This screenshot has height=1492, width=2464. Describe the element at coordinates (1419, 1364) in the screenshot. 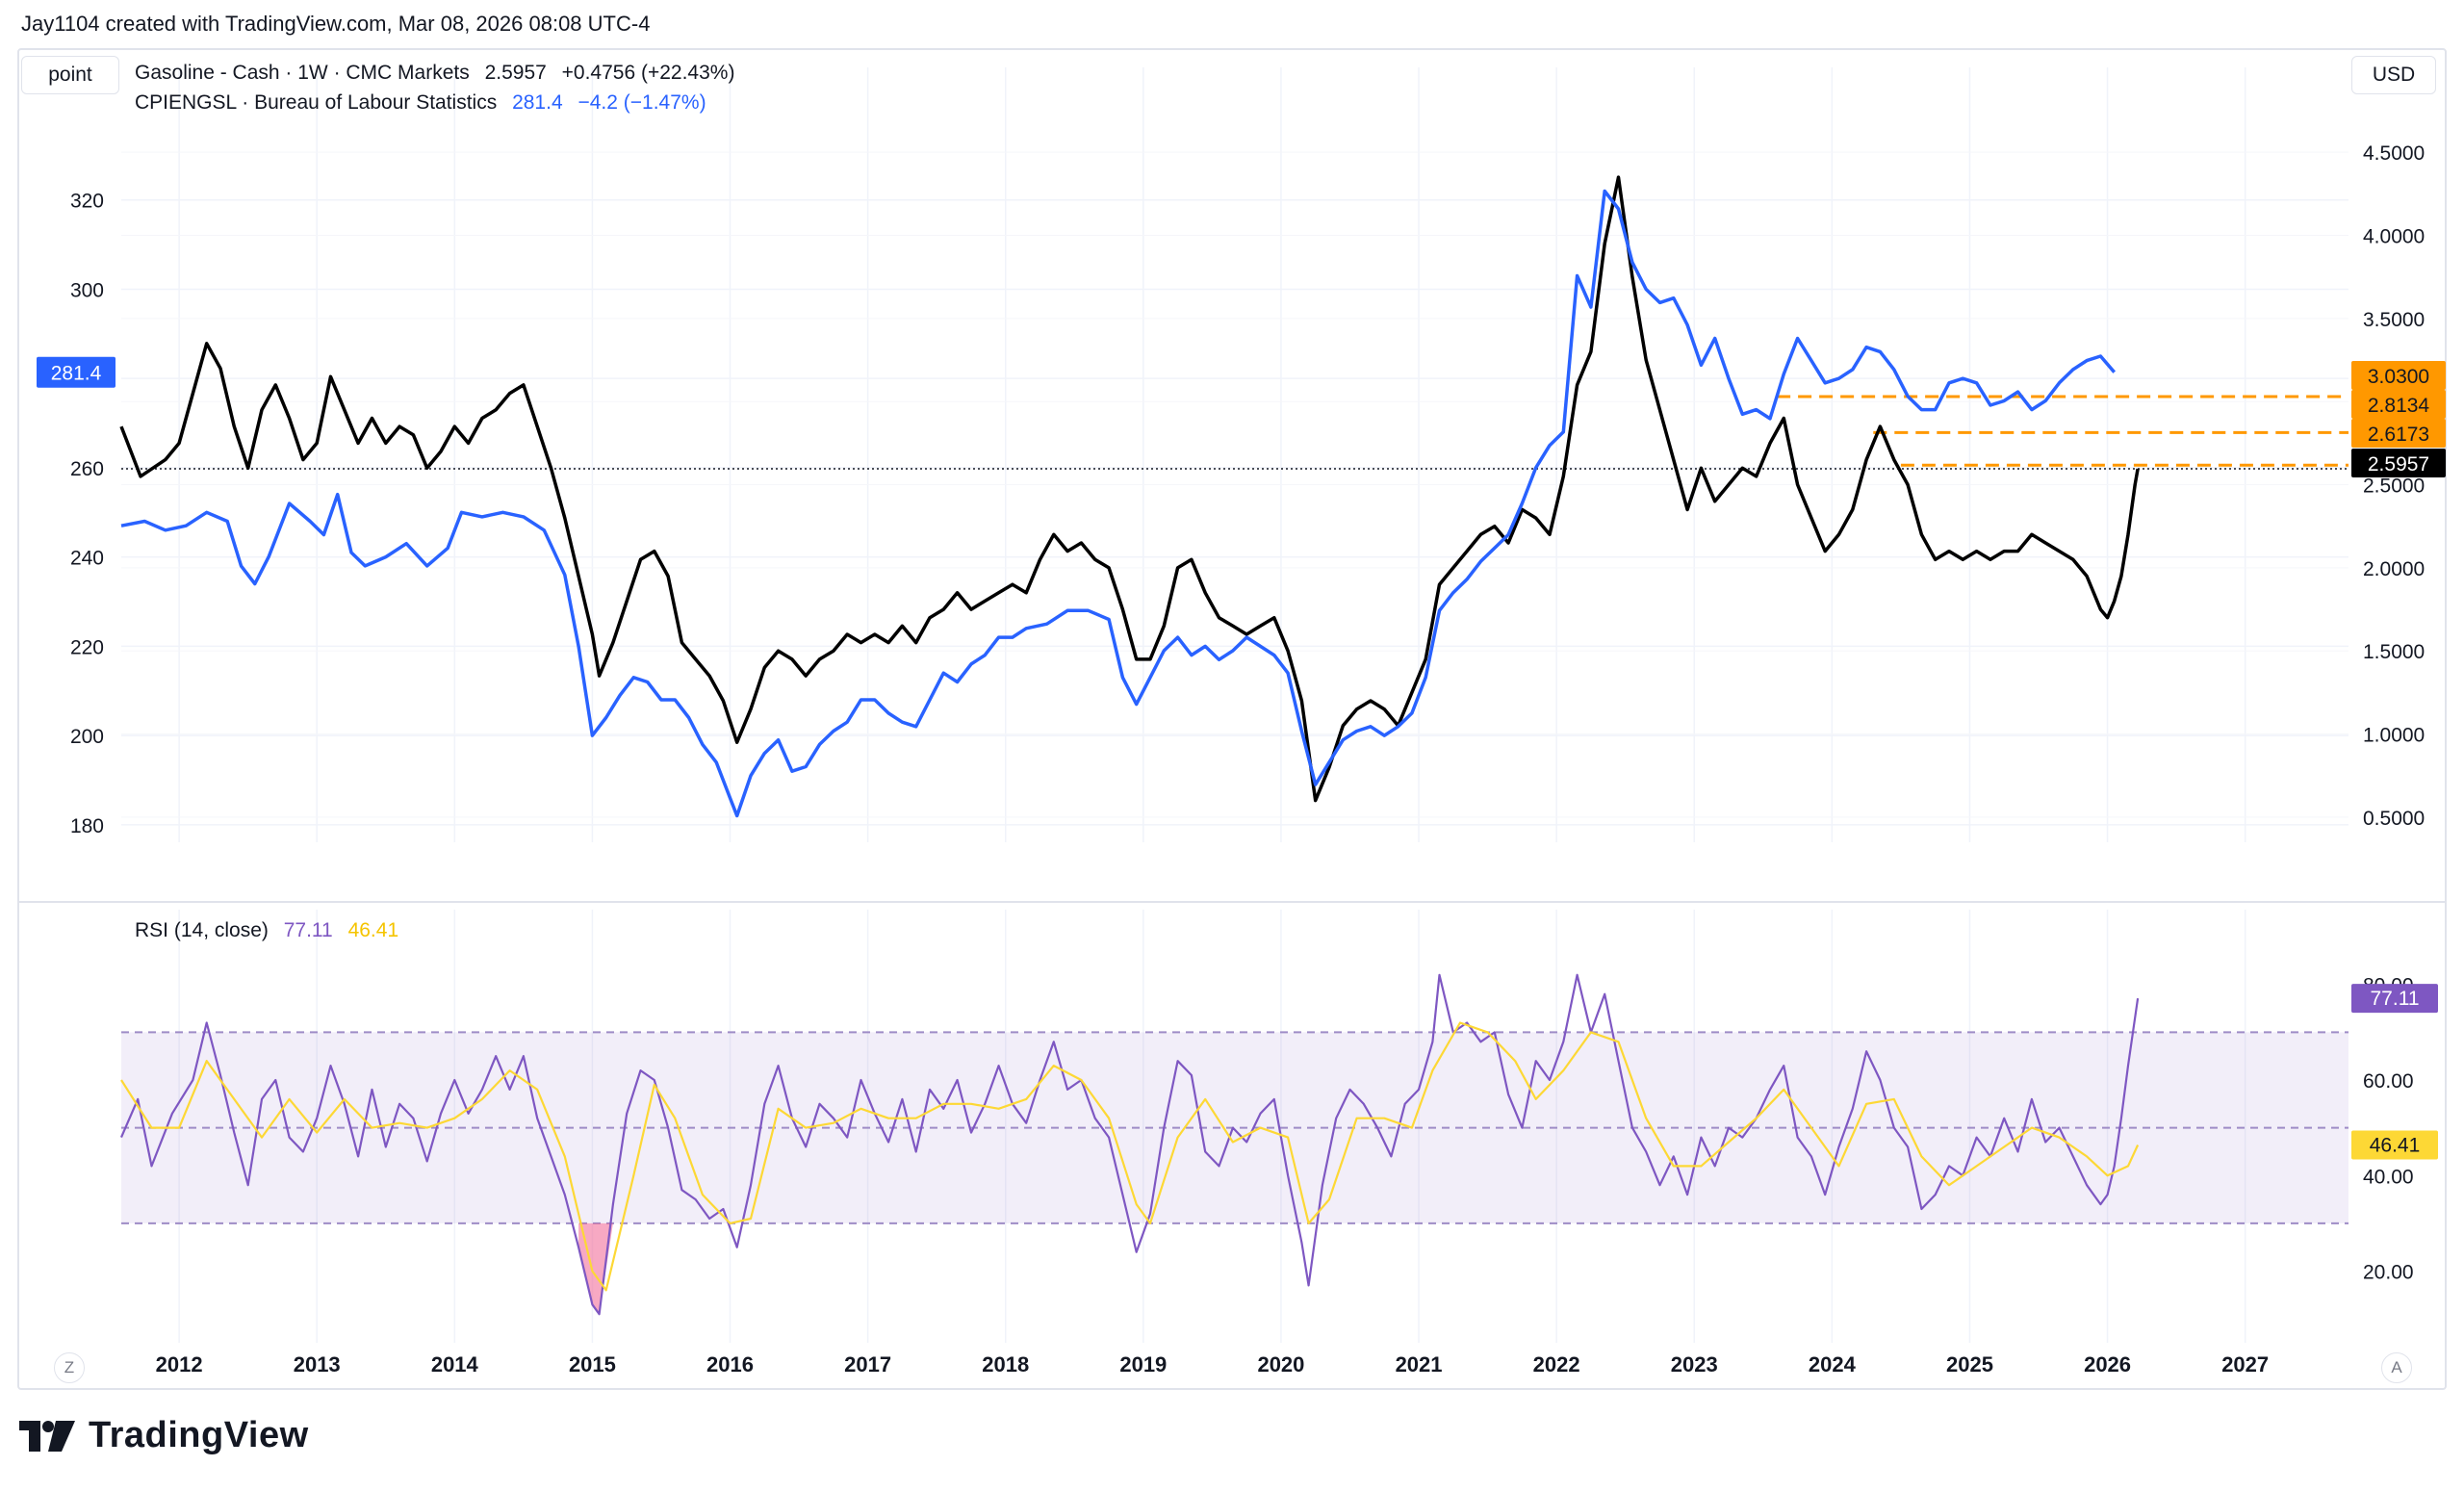

I see `x-tick-label: 2021` at that location.